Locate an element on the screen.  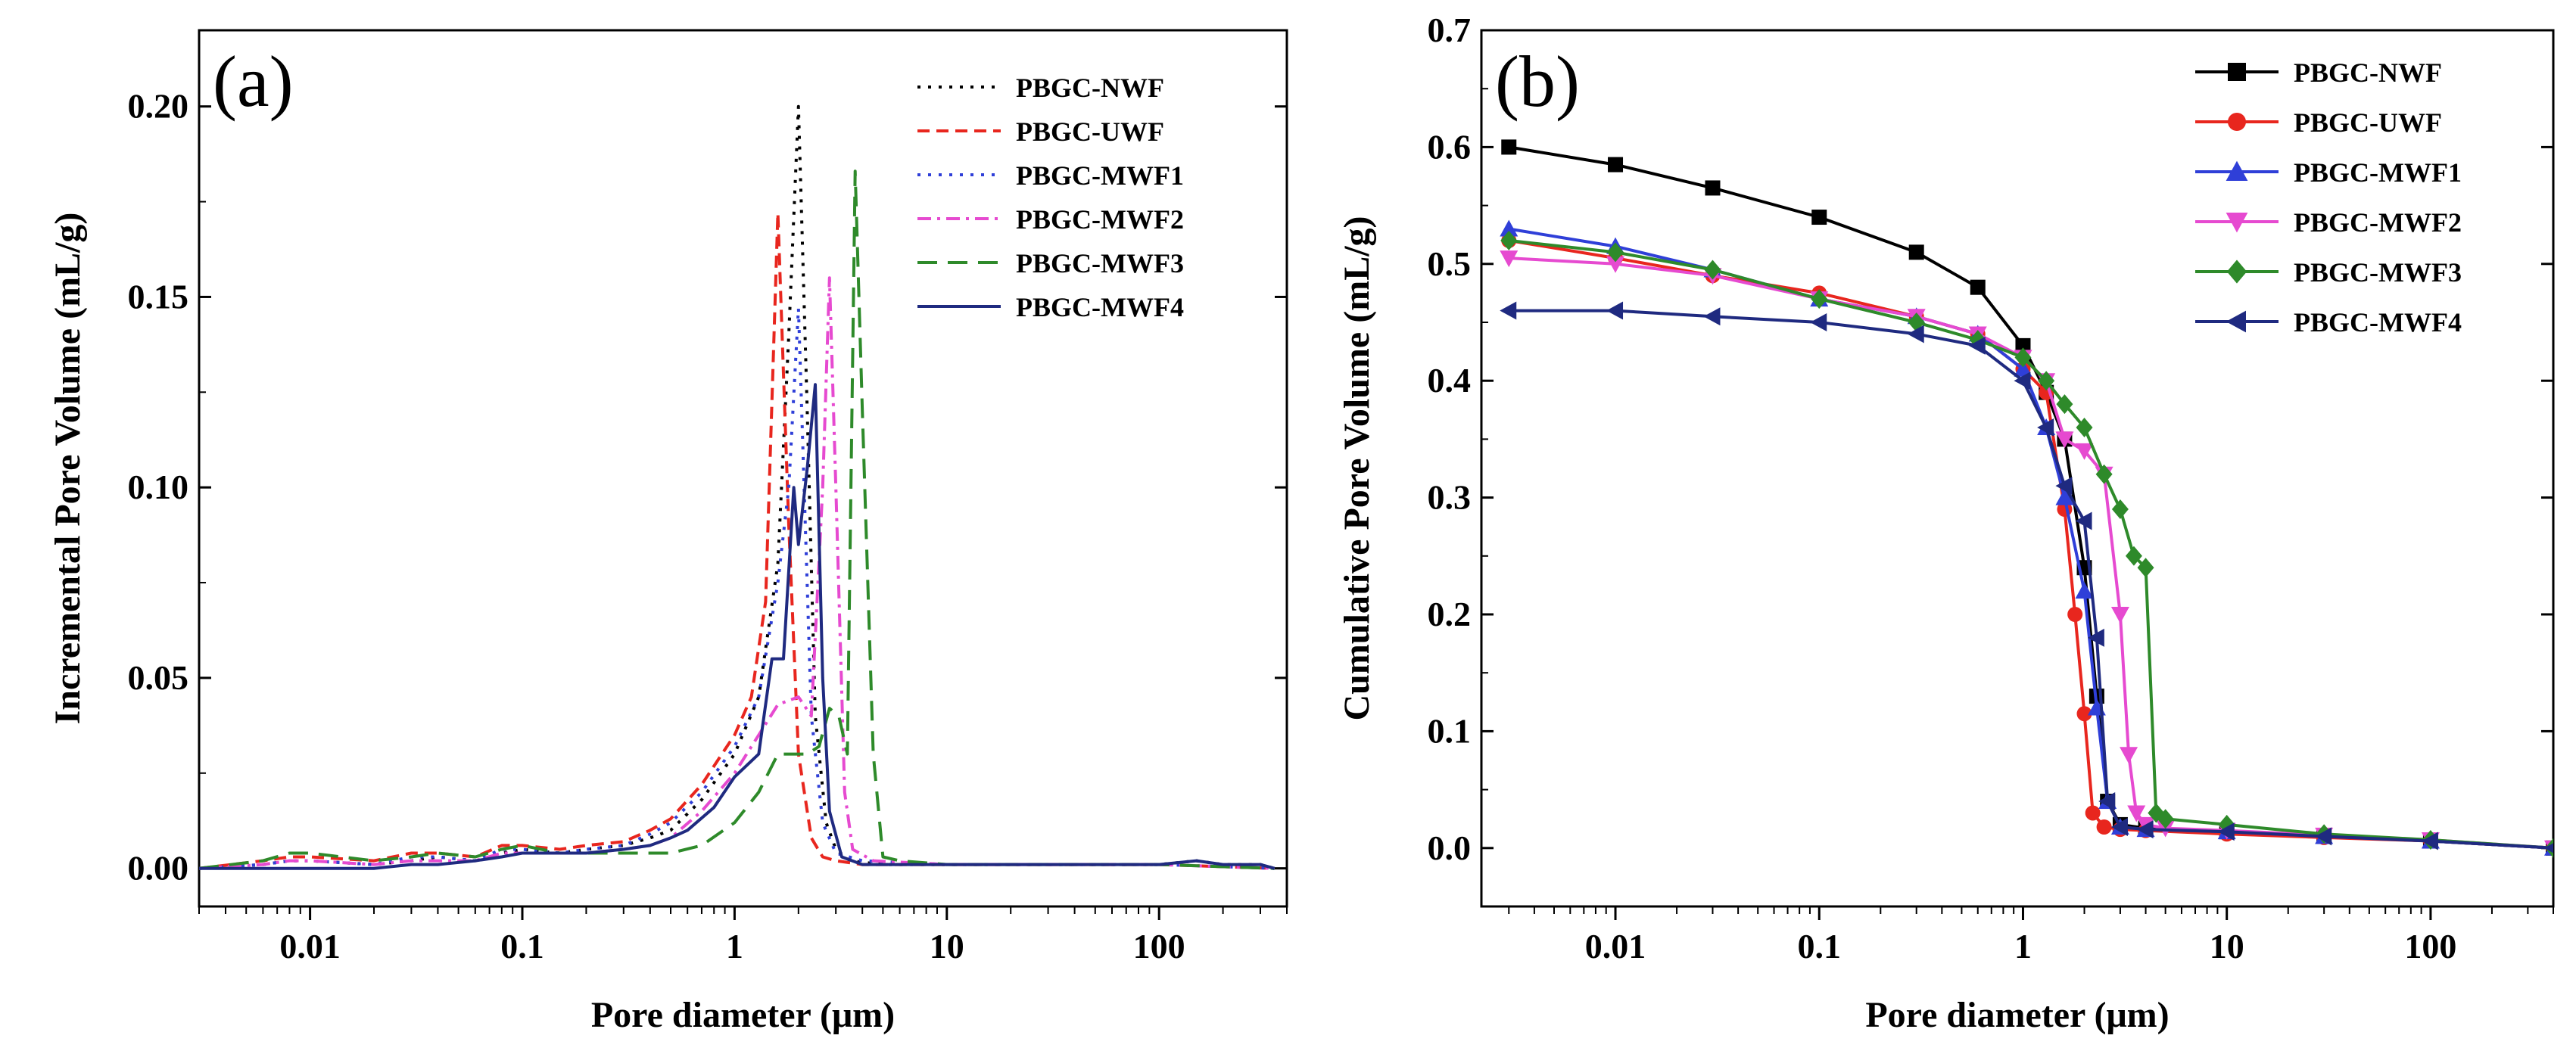
panel-a-legend-item-pbgc-mwf3: PBGC-MWF3 is located at coordinates (1050, 263).